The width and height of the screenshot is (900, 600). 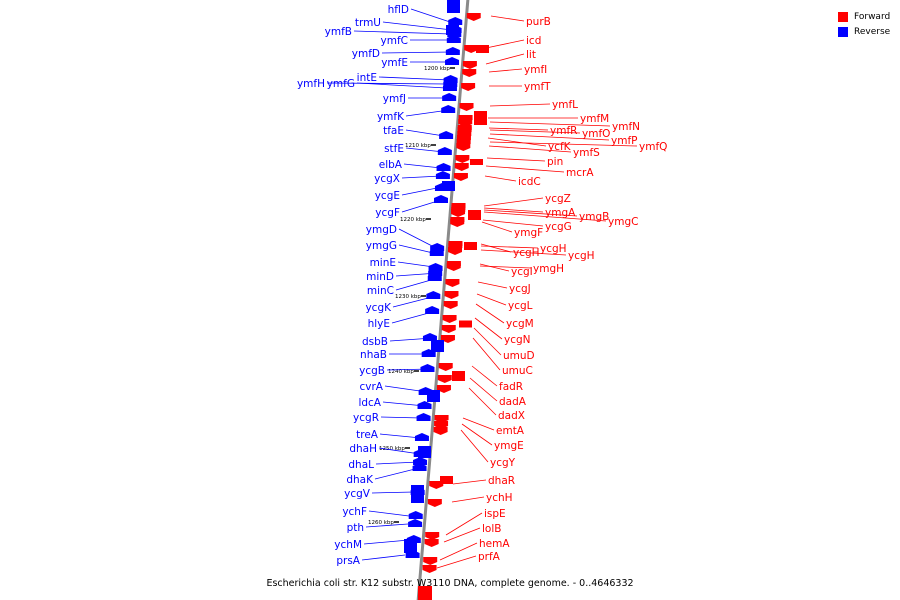 I want to click on reverse-gene-label: ycgV, so click(x=357, y=494).